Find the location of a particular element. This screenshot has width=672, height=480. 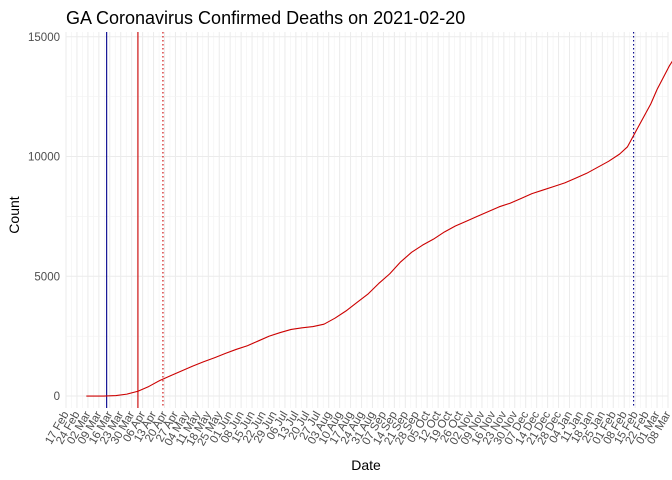

y-axis-ticks: 0 5000 10000 15000 is located at coordinates (44, 217).